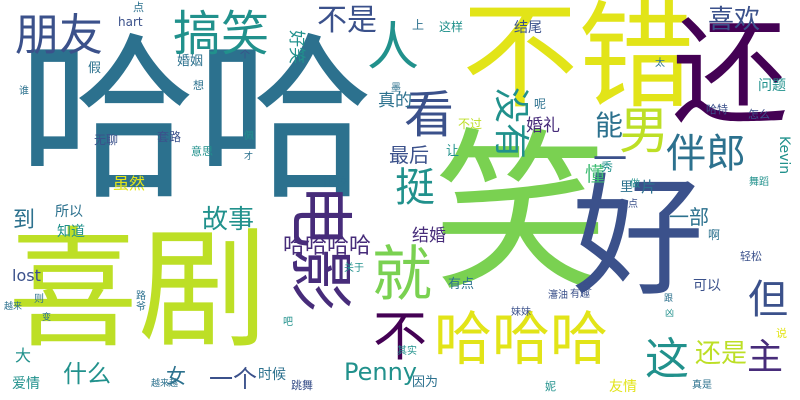 This screenshot has height=400, width=800. Describe the element at coordinates (550, 386) in the screenshot. I see `word-ni: 妮` at that location.